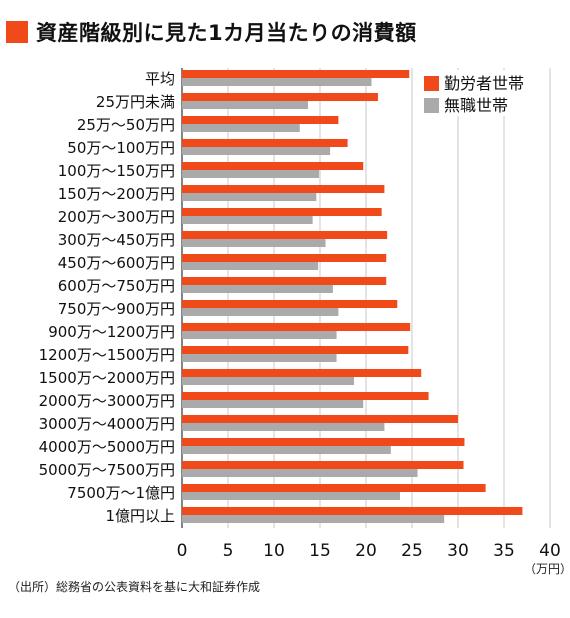 The image size is (570, 618). I want to click on x-tick-label: 30, so click(458, 551).